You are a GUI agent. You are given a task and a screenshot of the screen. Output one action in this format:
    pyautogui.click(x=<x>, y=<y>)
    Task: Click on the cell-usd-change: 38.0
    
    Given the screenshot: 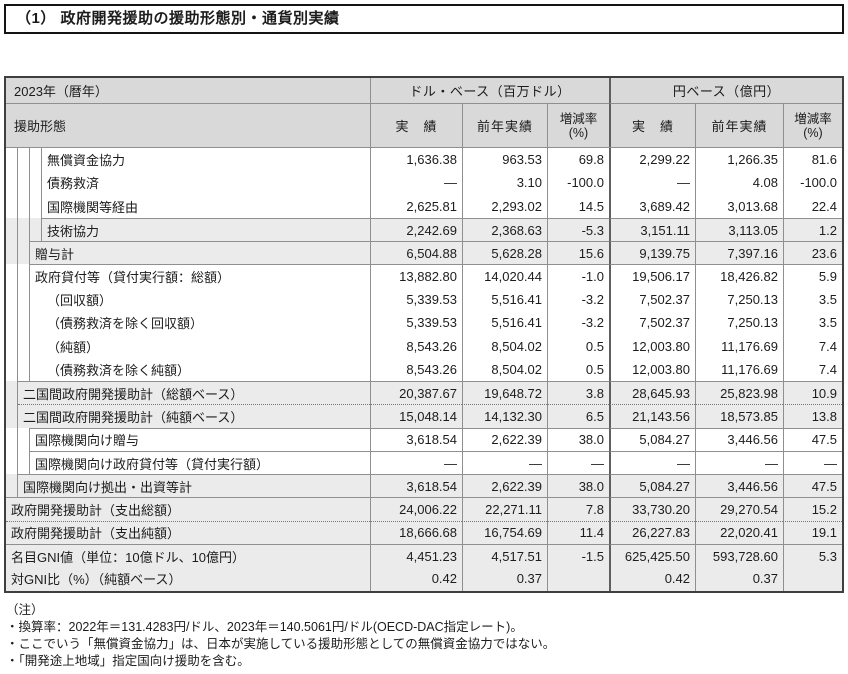 What is the action you would take?
    pyautogui.click(x=578, y=439)
    